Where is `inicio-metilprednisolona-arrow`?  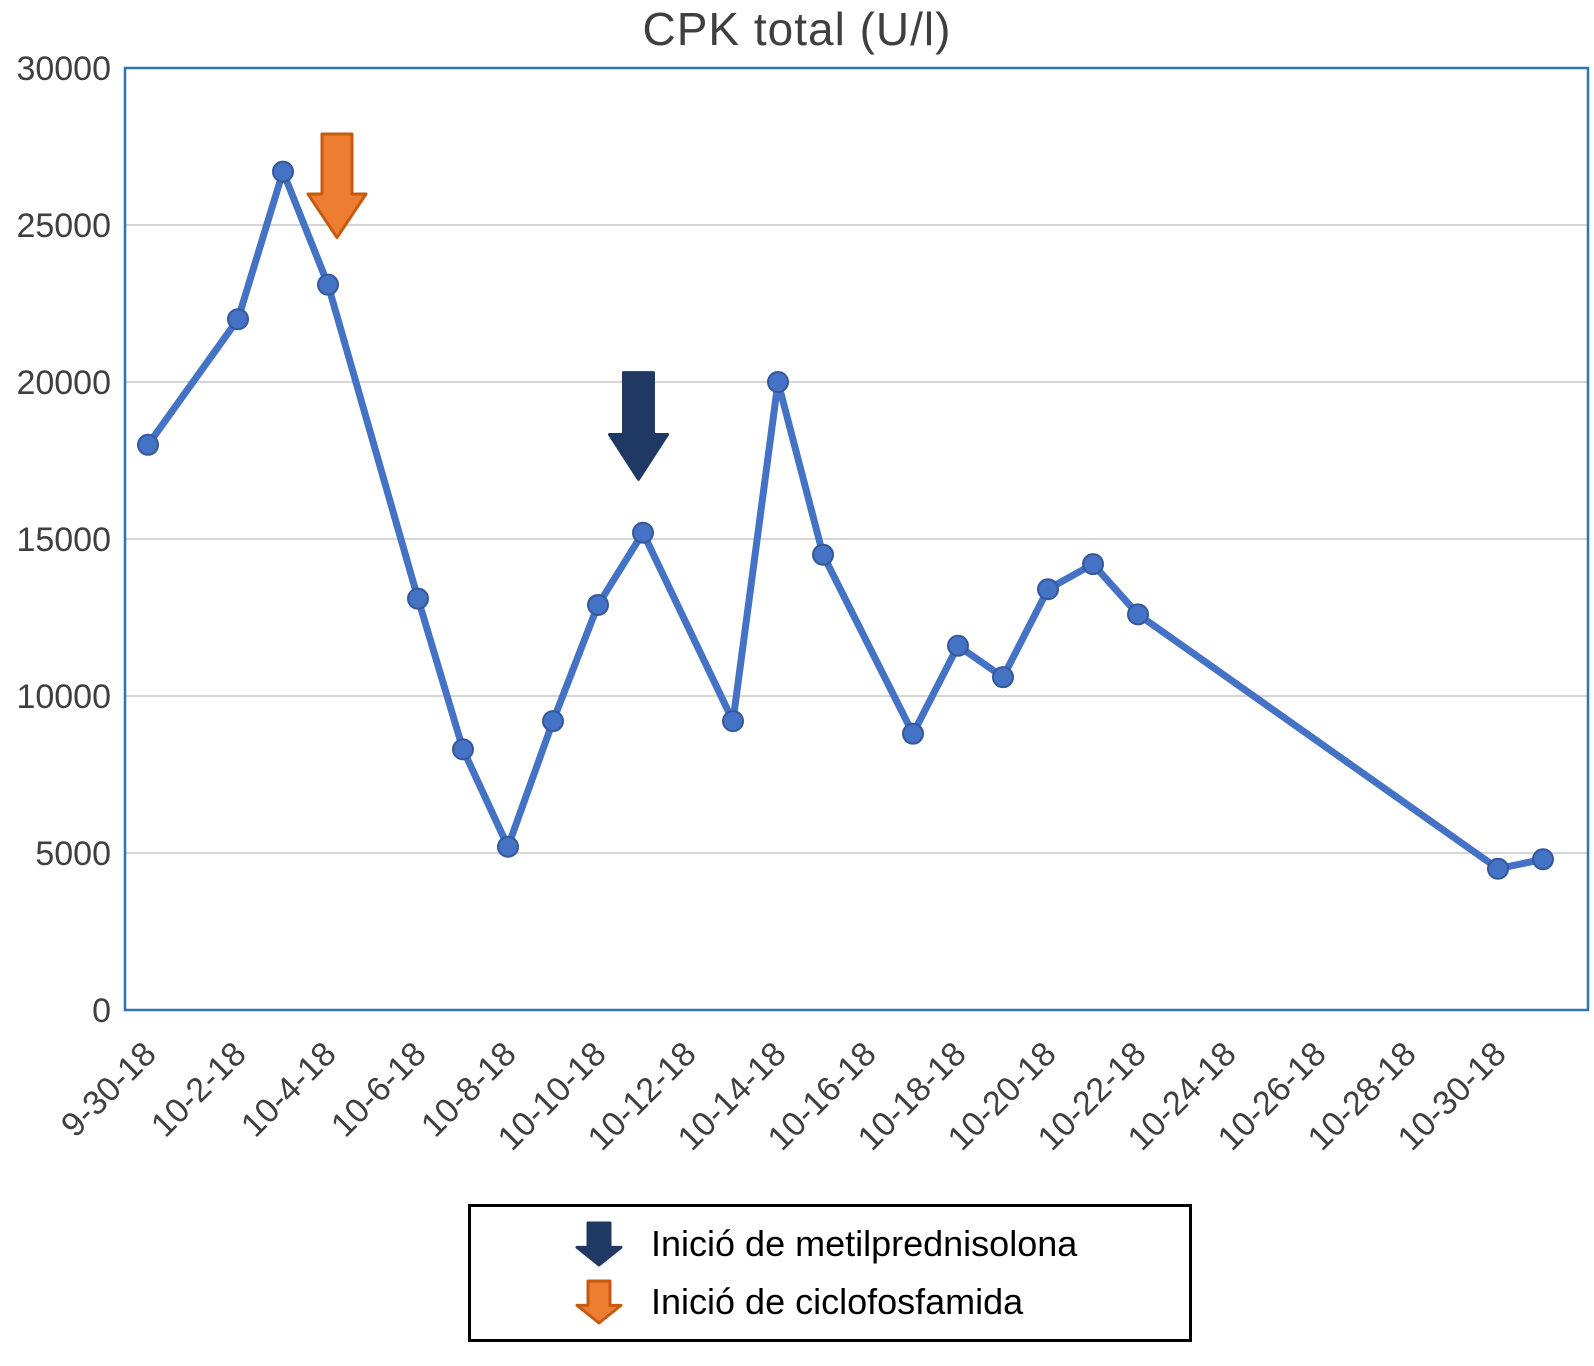
inicio-metilprednisolona-arrow is located at coordinates (638, 426).